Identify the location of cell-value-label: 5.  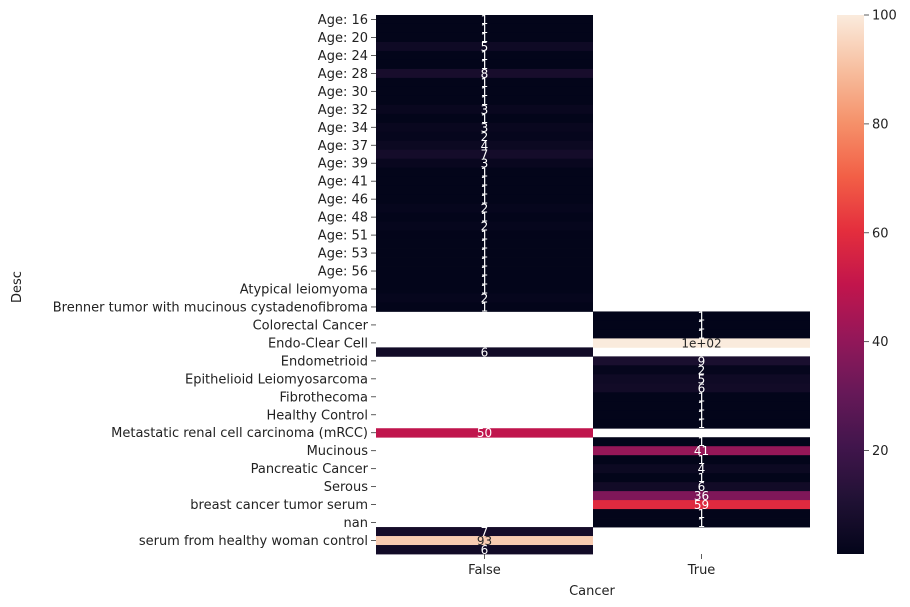
(485, 47).